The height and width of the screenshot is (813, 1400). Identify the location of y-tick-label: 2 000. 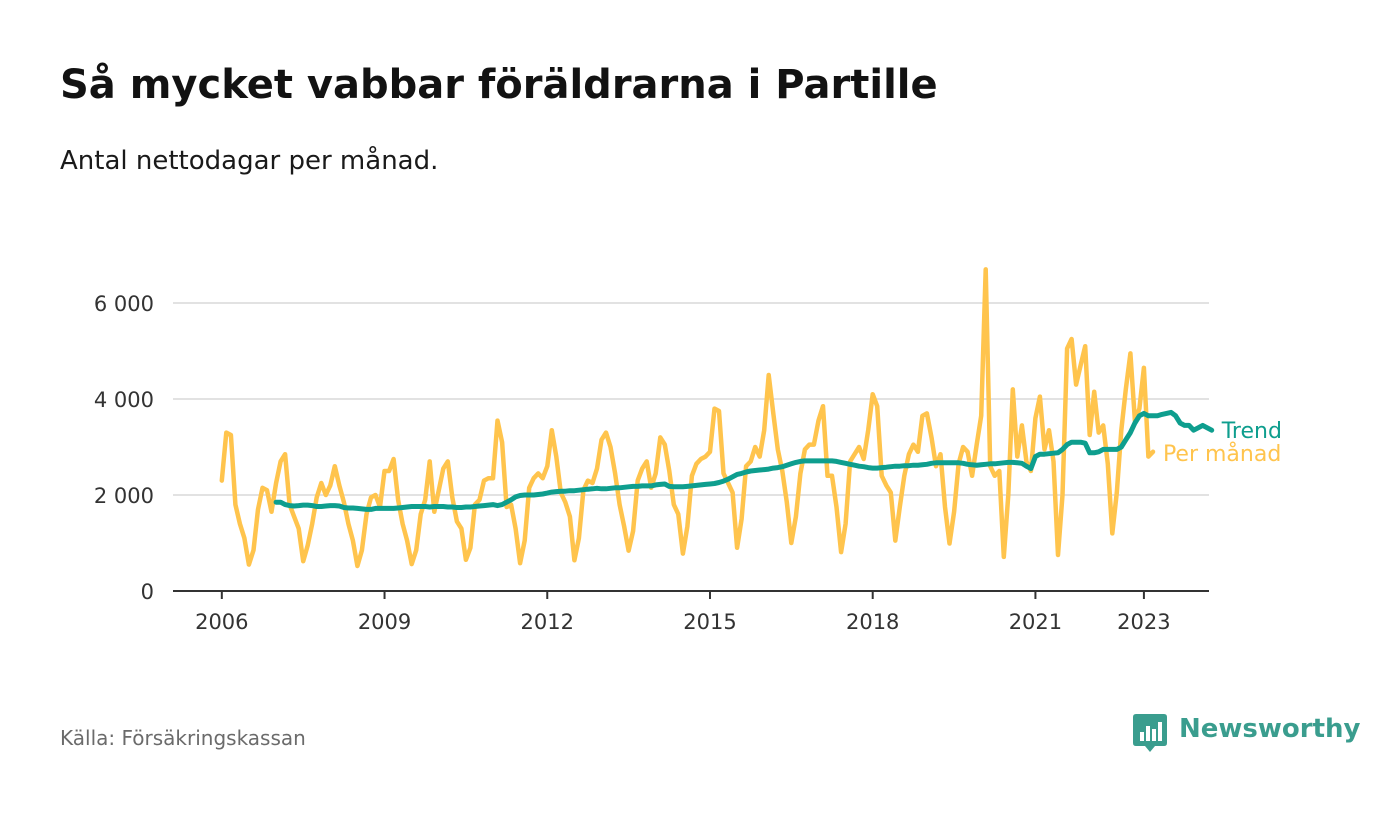
(124, 496).